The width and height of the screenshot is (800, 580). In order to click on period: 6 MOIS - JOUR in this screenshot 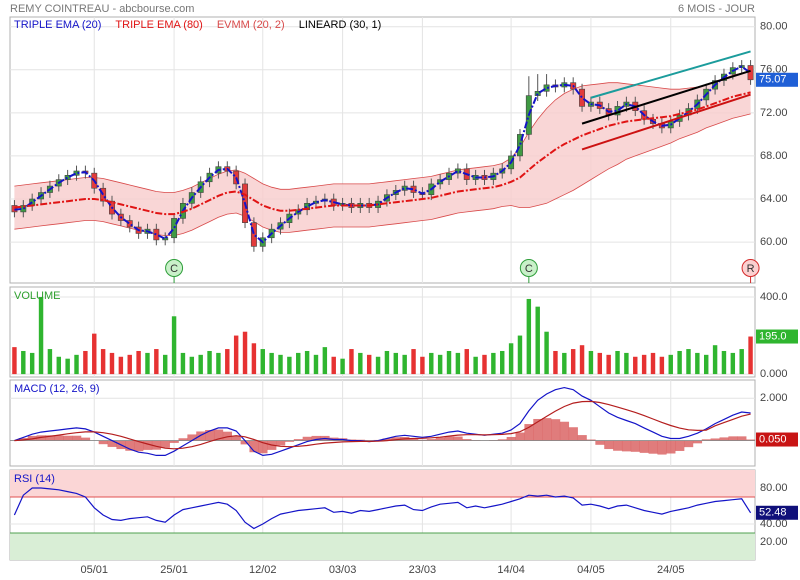, I will do `click(716, 9)`.